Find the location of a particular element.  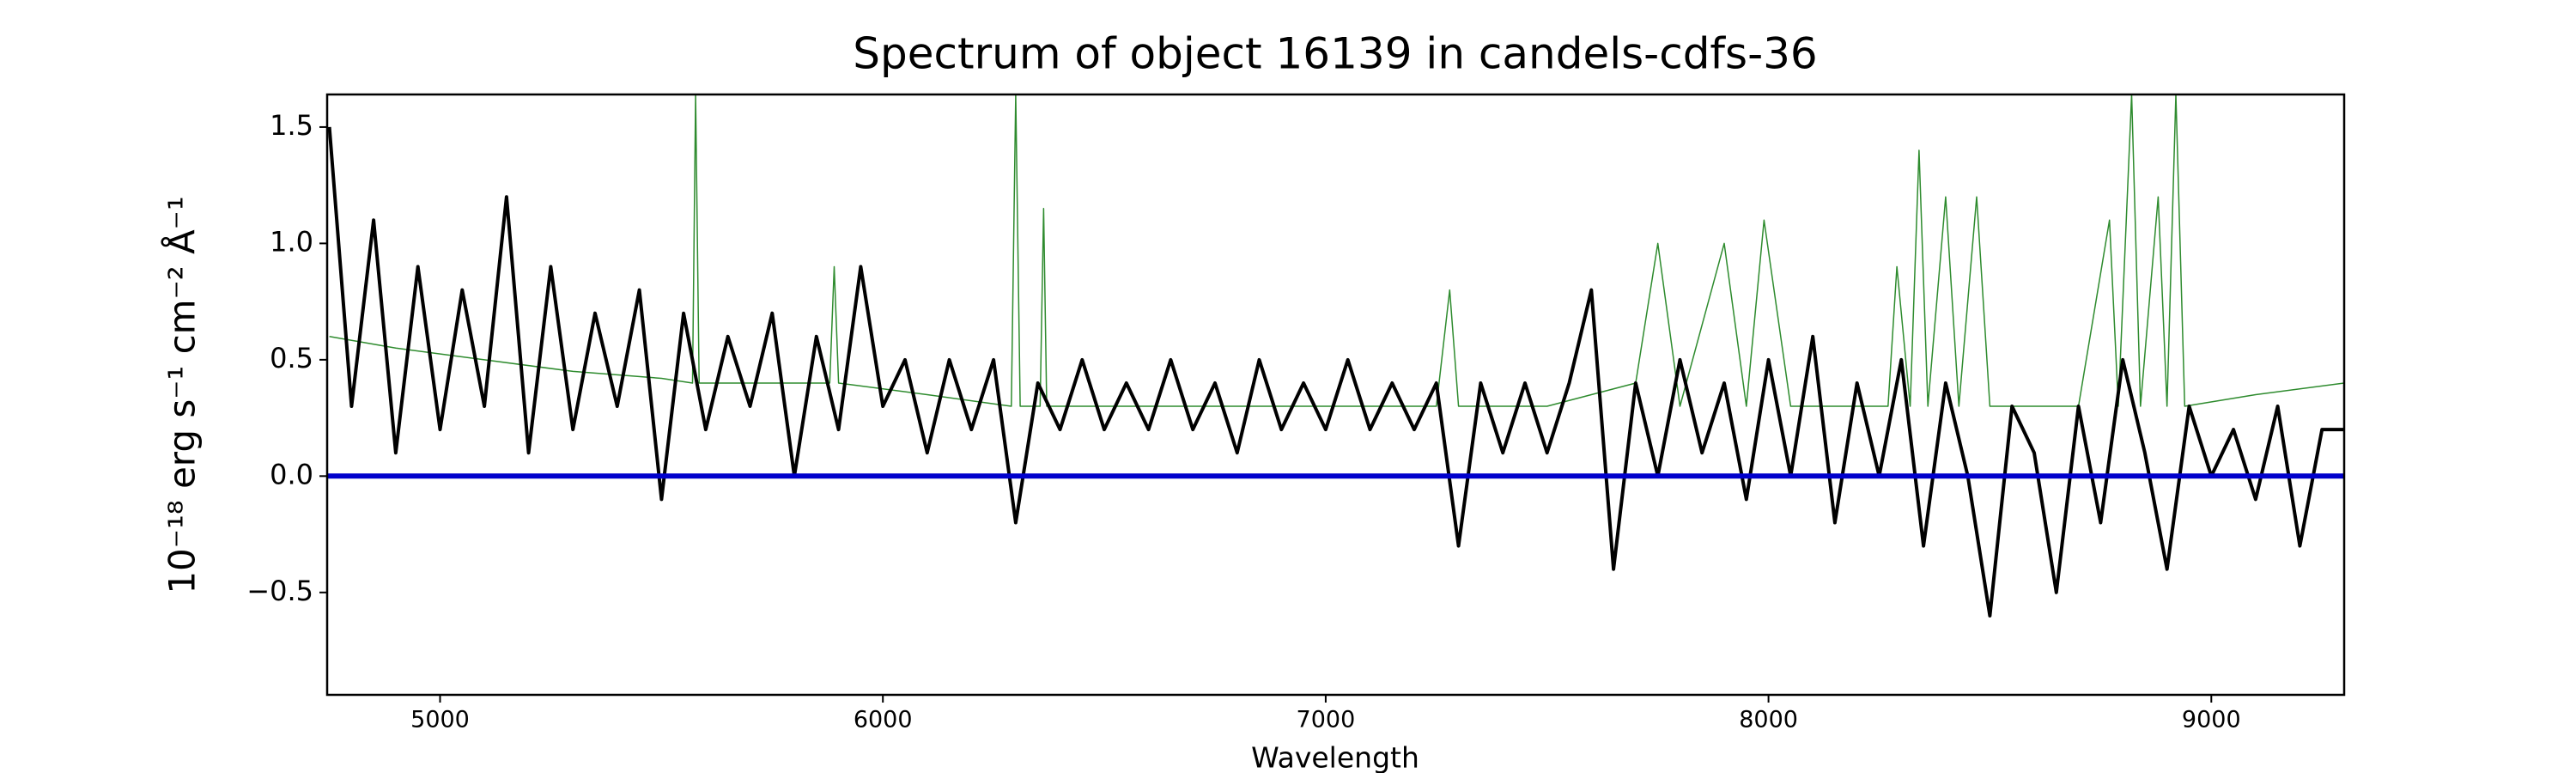

y-tick-label: −0.5 is located at coordinates (280, 591).